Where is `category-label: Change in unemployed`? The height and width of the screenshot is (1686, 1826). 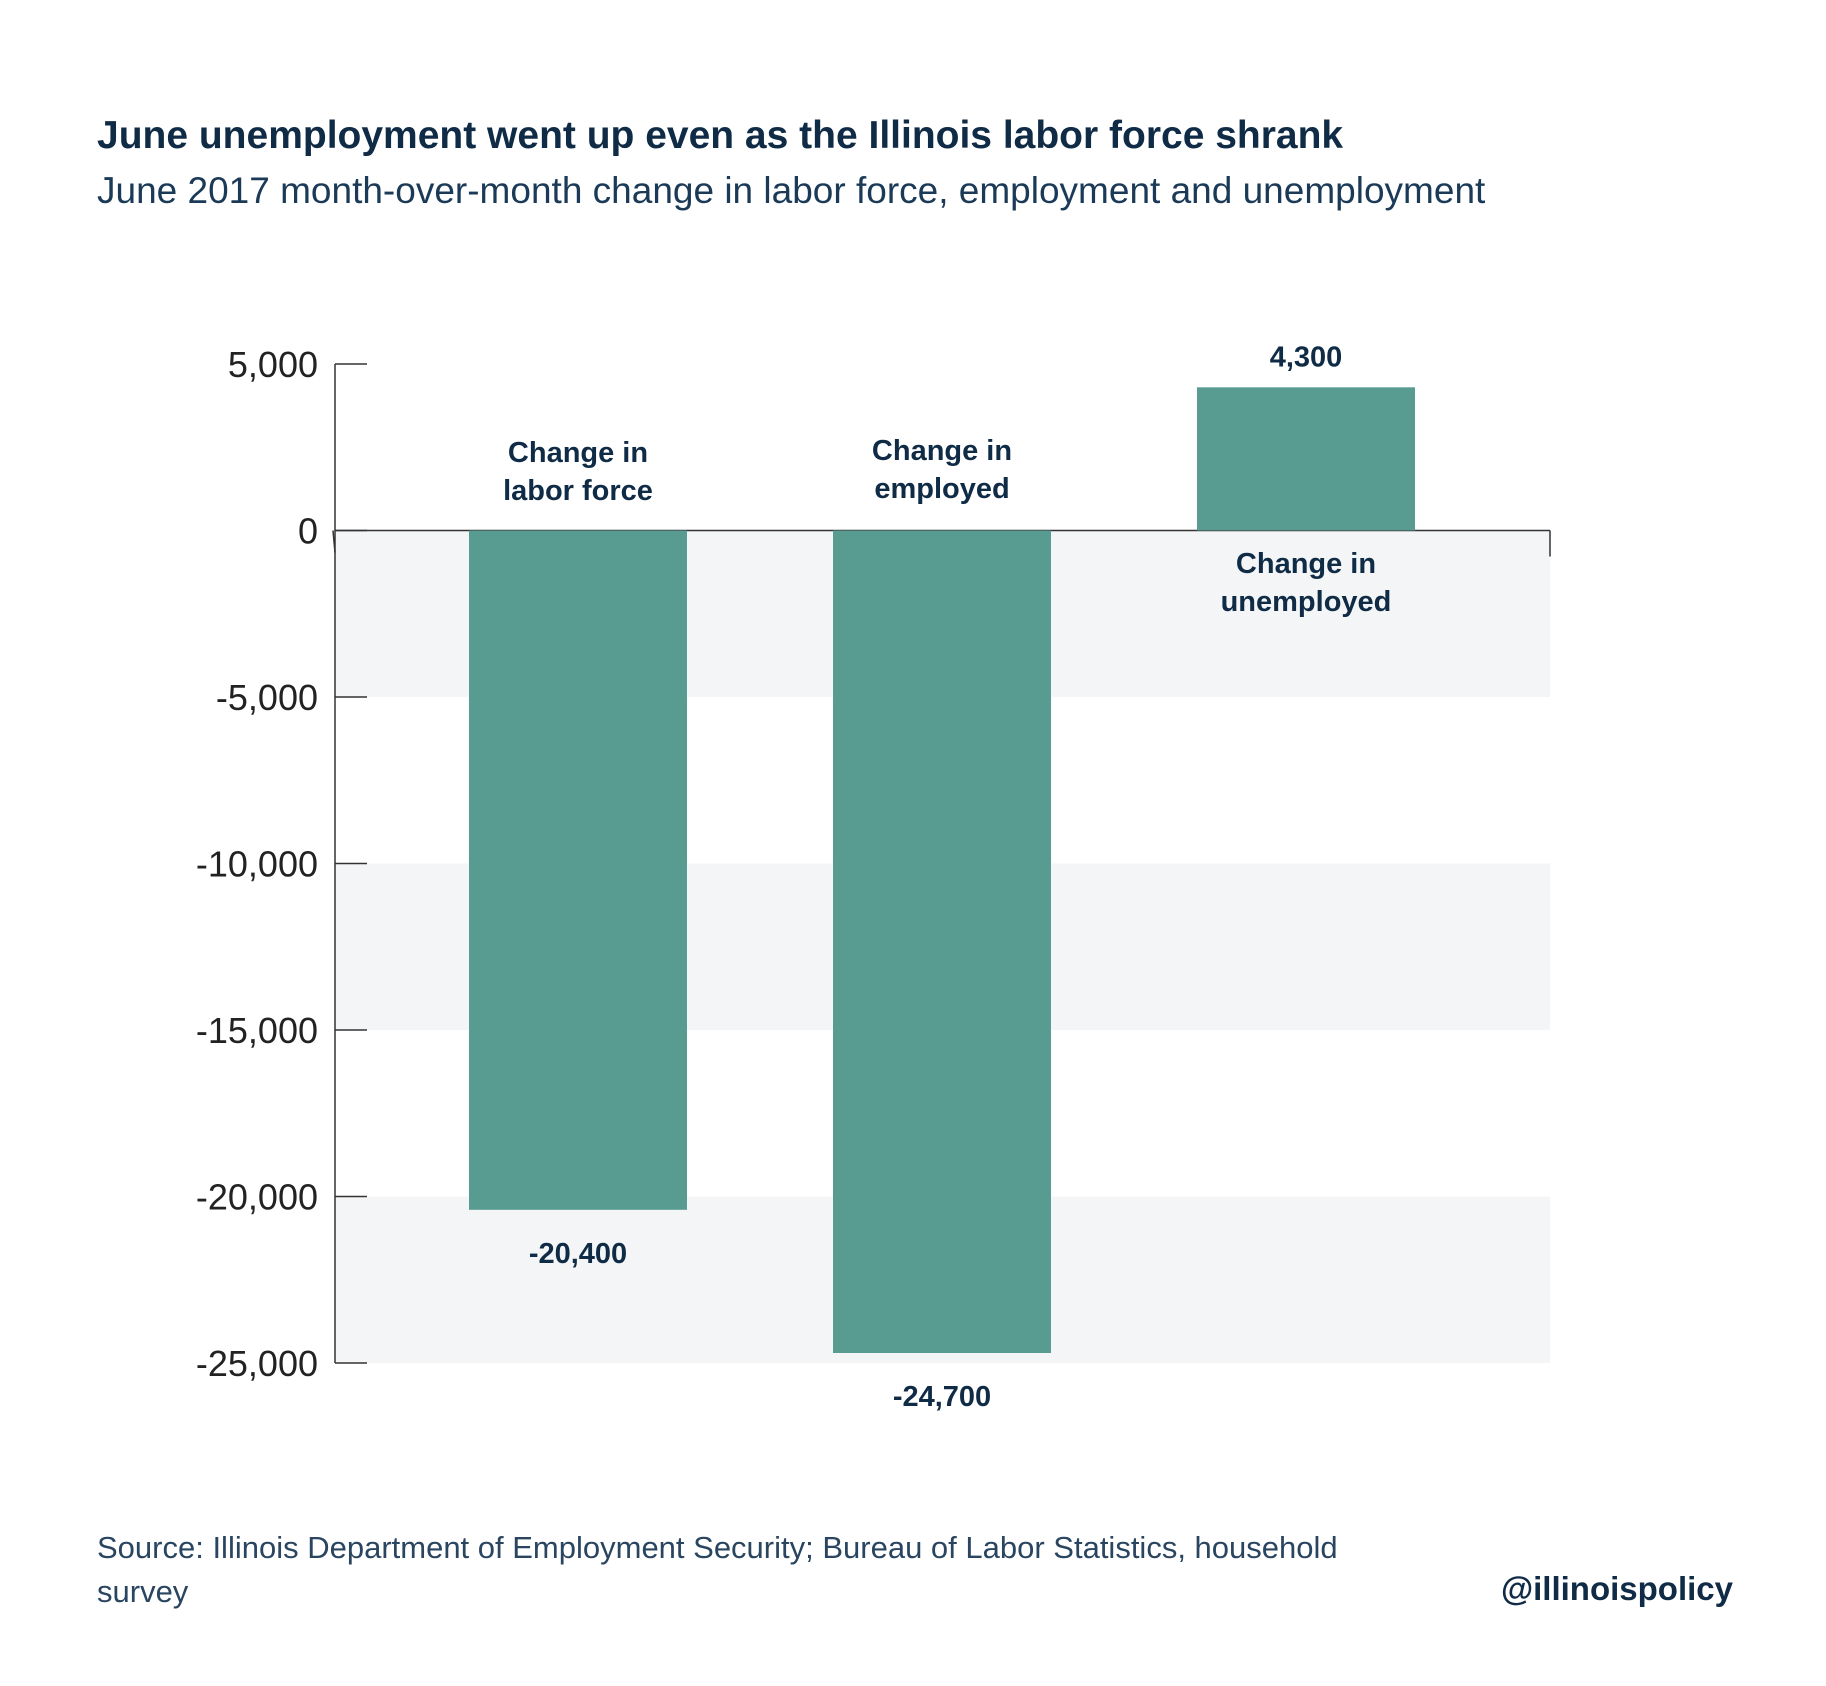
category-label: Change in unemployed is located at coordinates (1306, 583).